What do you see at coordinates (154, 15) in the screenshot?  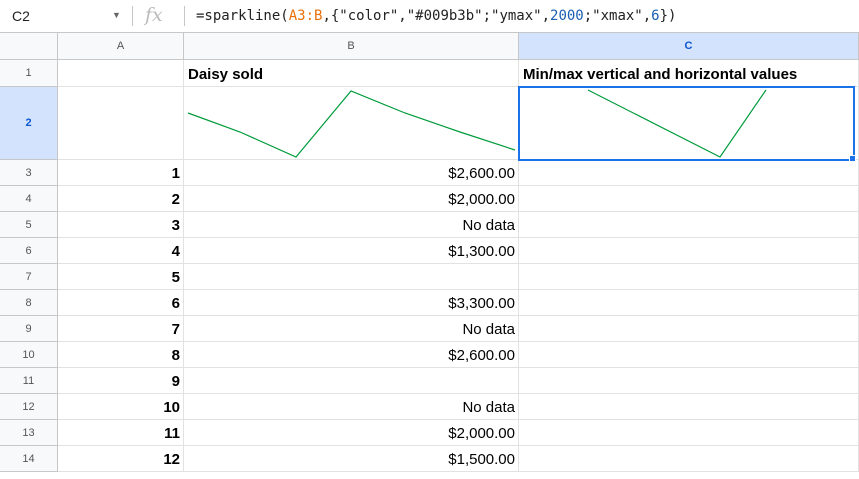 I see `fx-icon: fx` at bounding box center [154, 15].